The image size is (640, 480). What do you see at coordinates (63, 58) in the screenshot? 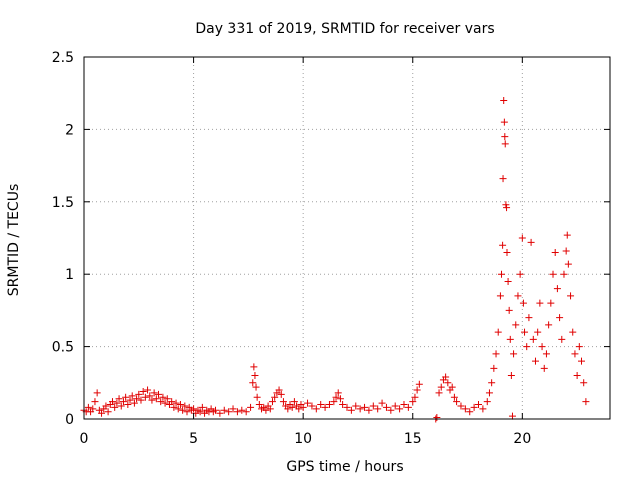
I see `y-tick-label: 2.5` at bounding box center [63, 58].